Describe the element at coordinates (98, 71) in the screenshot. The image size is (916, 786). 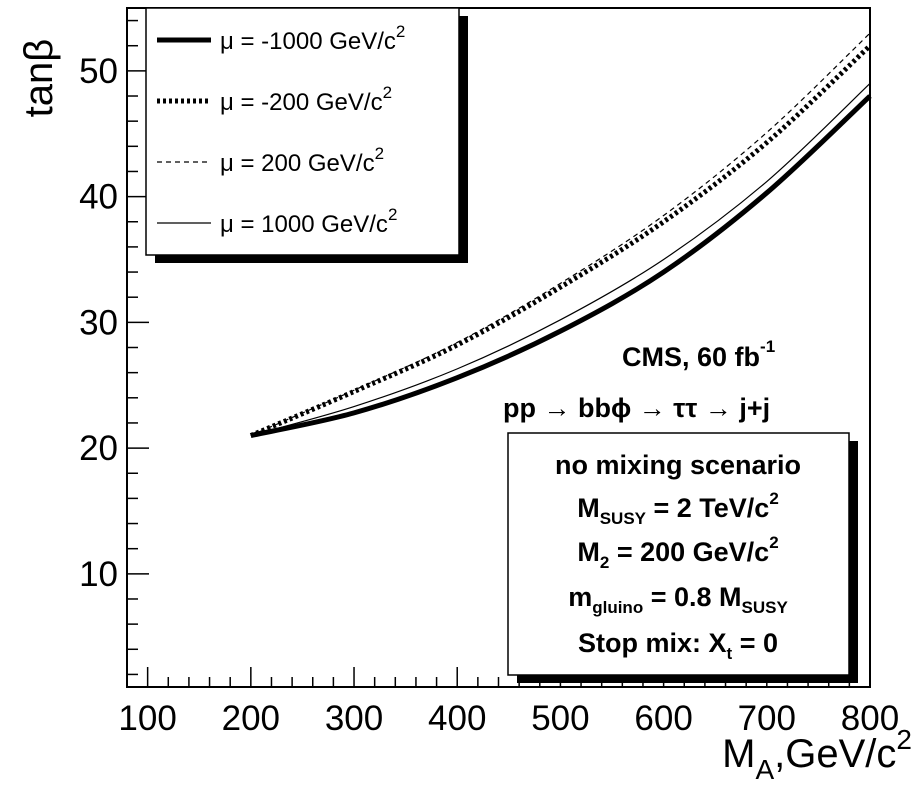
I see `y-tick-label: 50` at that location.